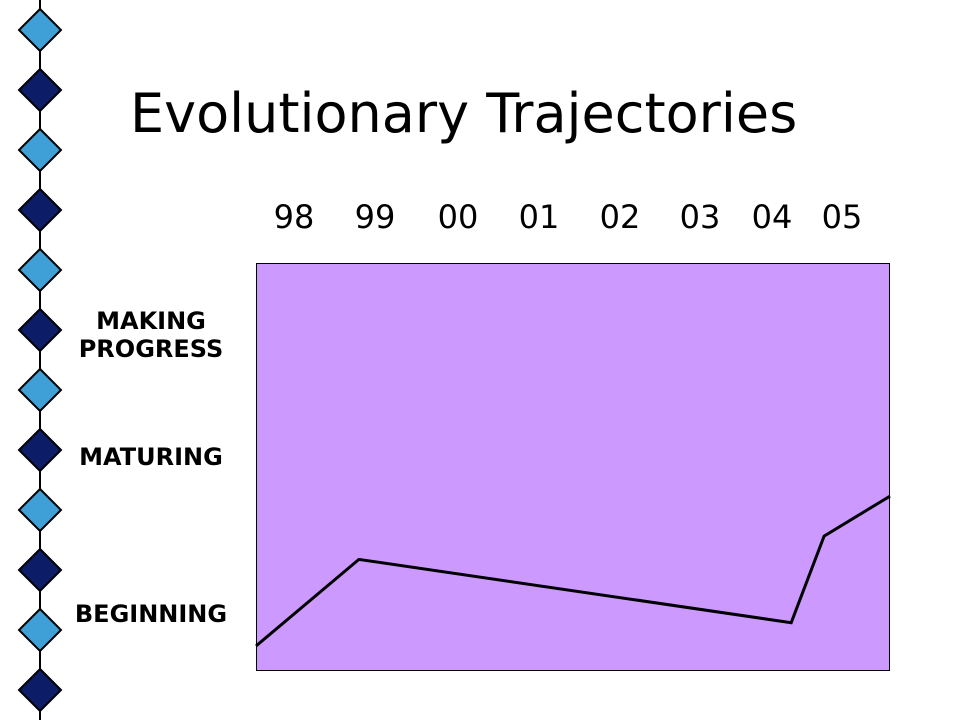 The image size is (960, 720). What do you see at coordinates (539, 217) in the screenshot?
I see `x-tick-label: 01` at bounding box center [539, 217].